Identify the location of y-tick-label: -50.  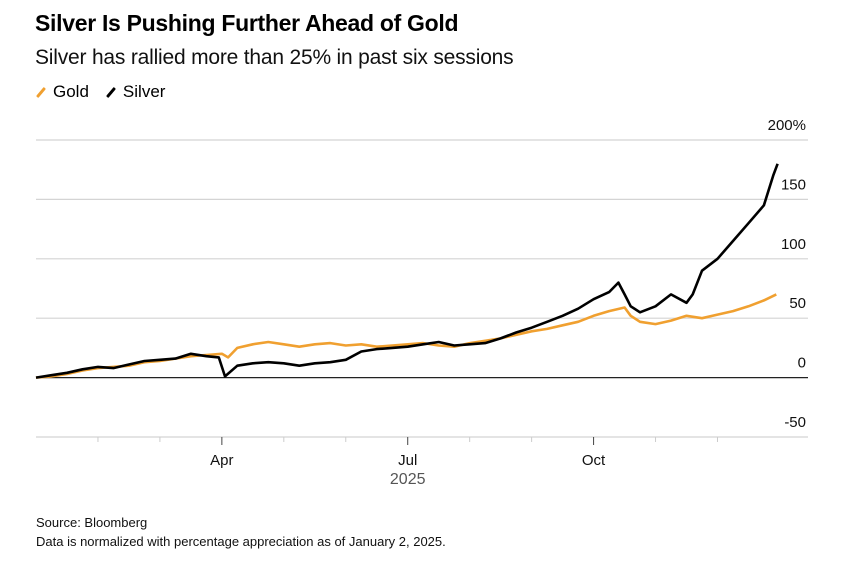
(795, 422).